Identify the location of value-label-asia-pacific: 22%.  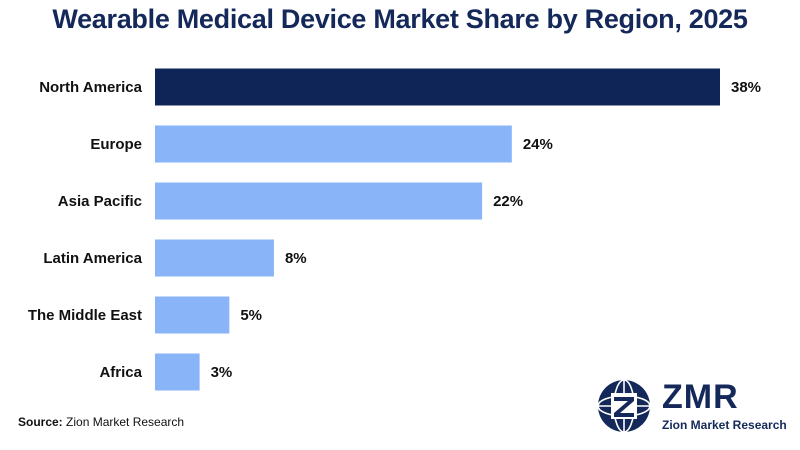
(508, 201).